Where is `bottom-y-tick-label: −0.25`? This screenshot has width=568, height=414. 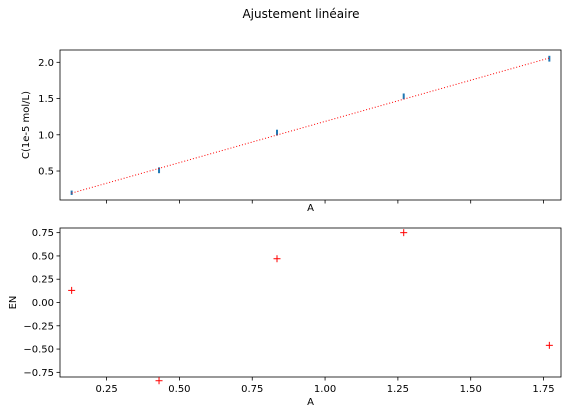
bottom-y-tick-label: −0.25 is located at coordinates (38, 326).